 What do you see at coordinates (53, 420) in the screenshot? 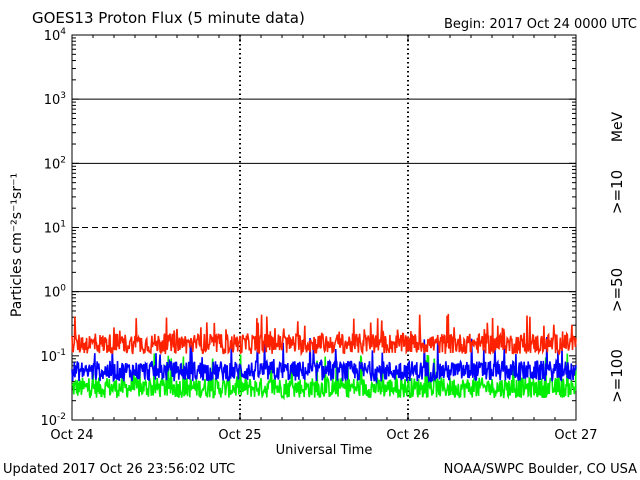
I see `y-tick-label: 10⁻²` at bounding box center [53, 420].